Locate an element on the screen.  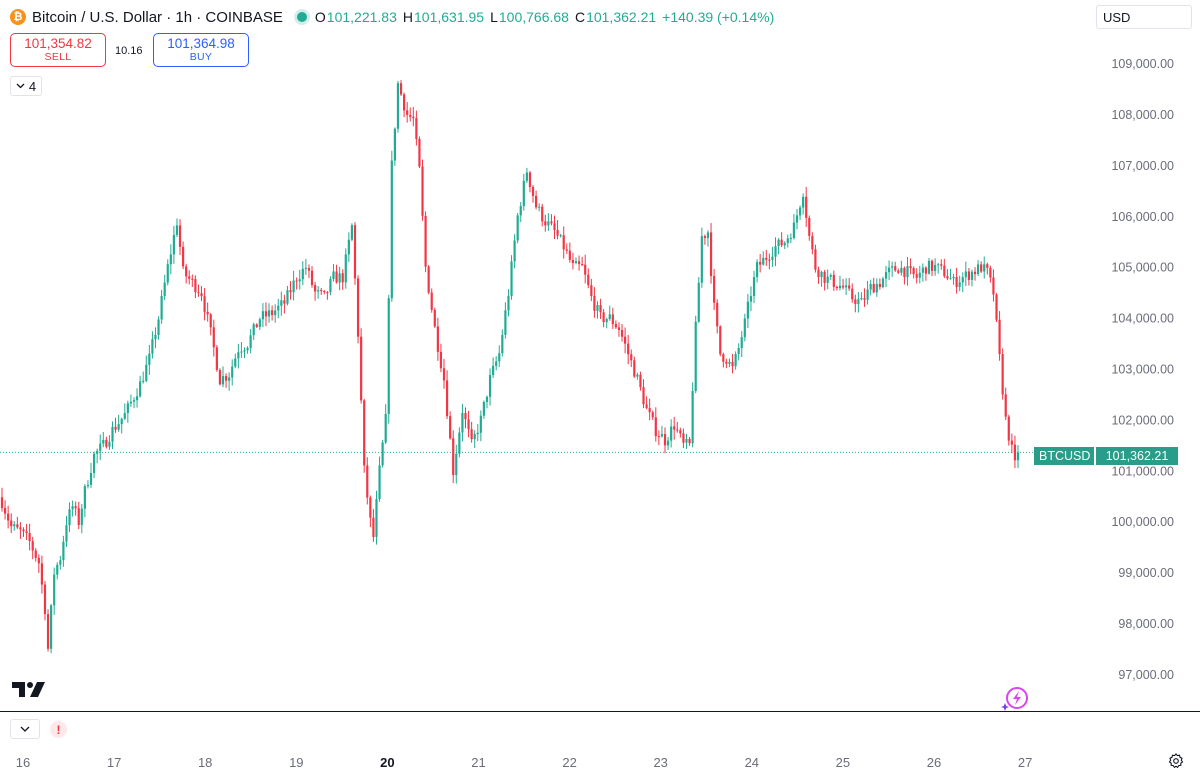
alert-icon: ! is located at coordinates (58, 729).